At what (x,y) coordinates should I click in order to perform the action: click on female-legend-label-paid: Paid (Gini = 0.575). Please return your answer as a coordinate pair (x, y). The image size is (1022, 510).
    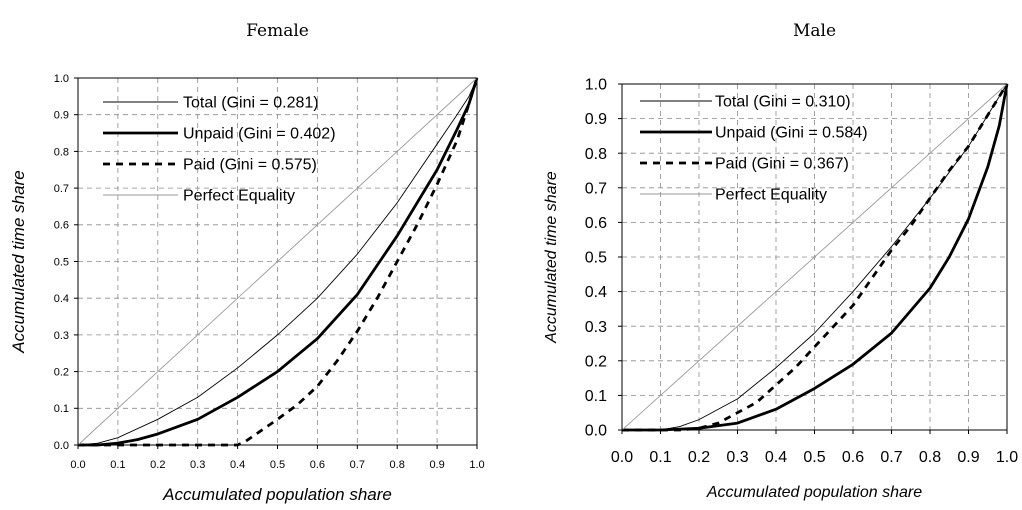
    Looking at the image, I should click on (250, 165).